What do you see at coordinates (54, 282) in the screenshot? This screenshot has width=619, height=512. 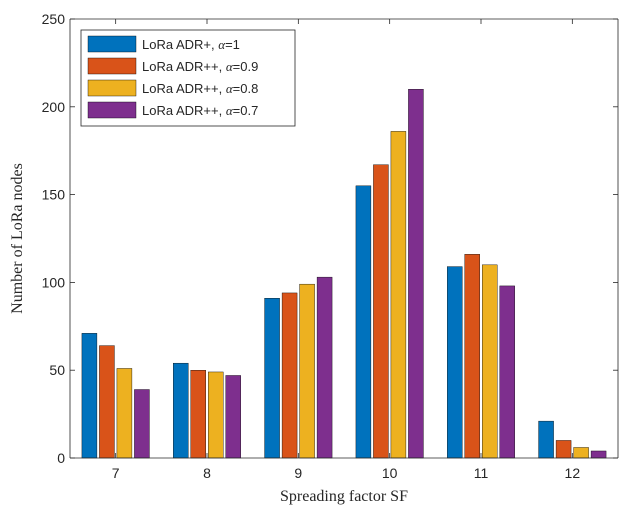 I see `y-tick-label: 100` at bounding box center [54, 282].